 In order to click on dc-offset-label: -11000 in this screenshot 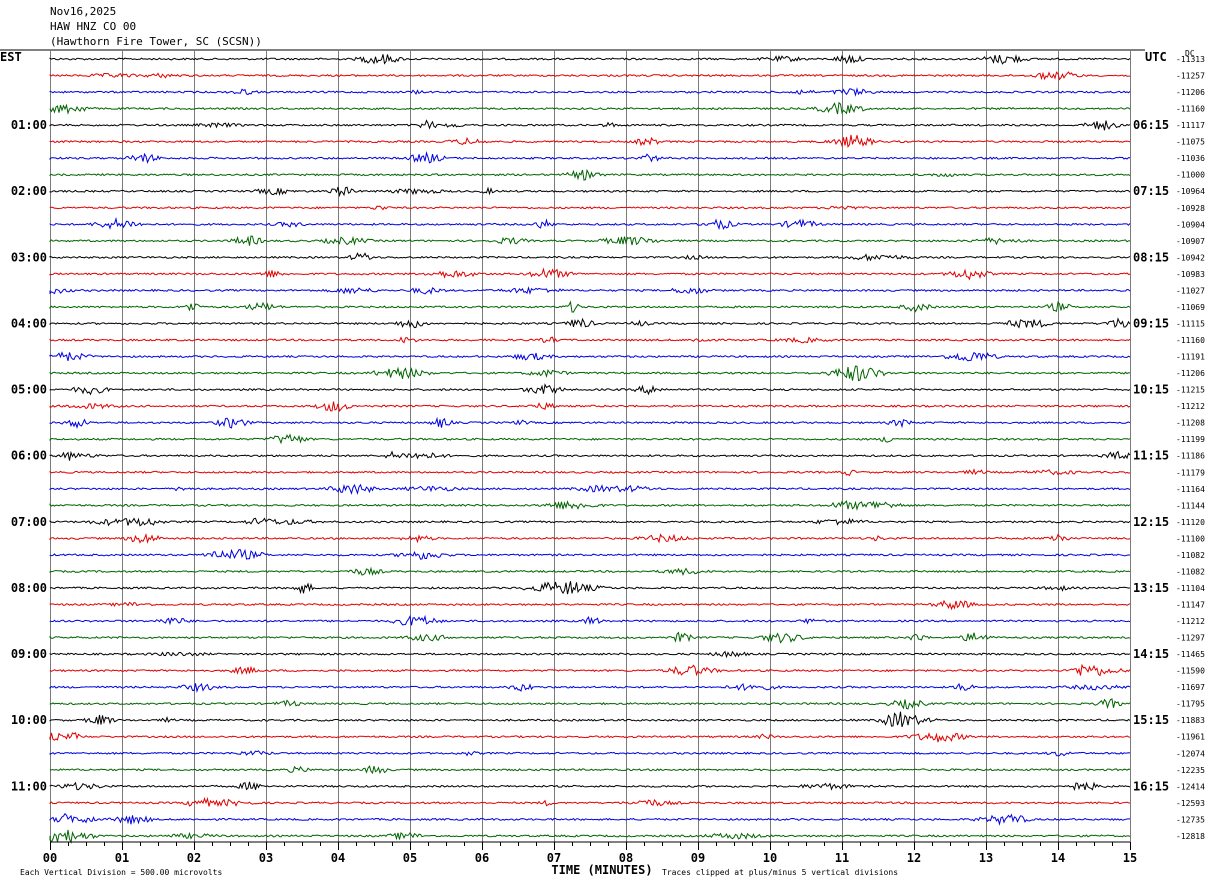, I will do `click(1190, 175)`.